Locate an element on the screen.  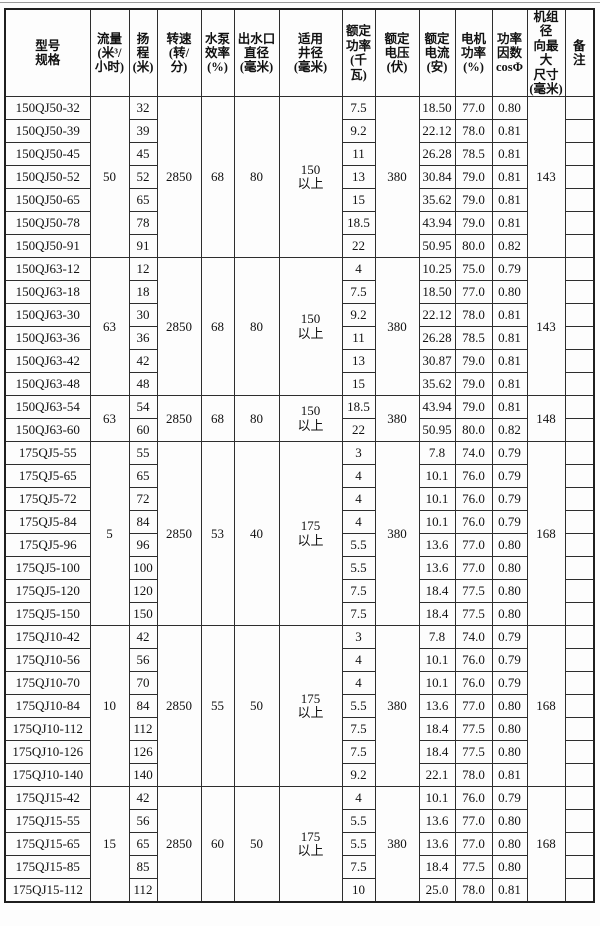
cell-outlet: 80 is located at coordinates (256, 327).